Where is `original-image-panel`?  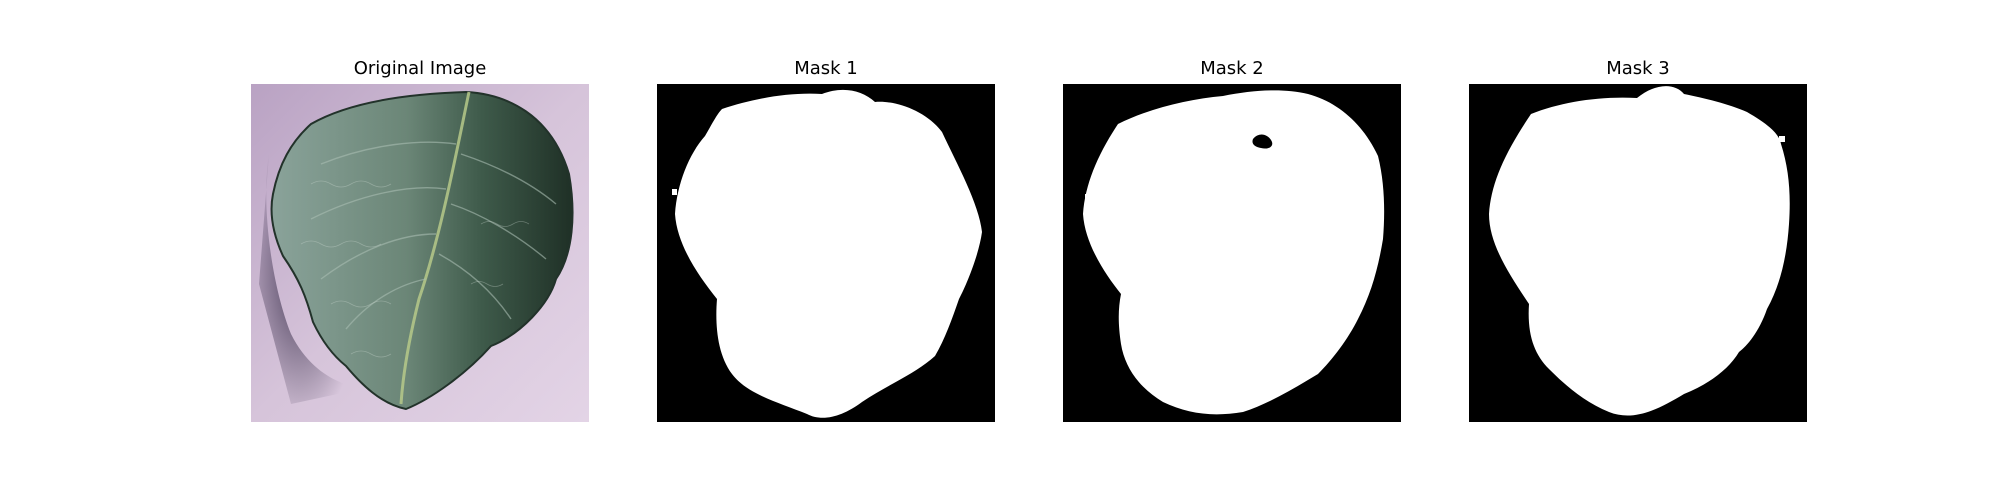
original-image-panel is located at coordinates (420, 253).